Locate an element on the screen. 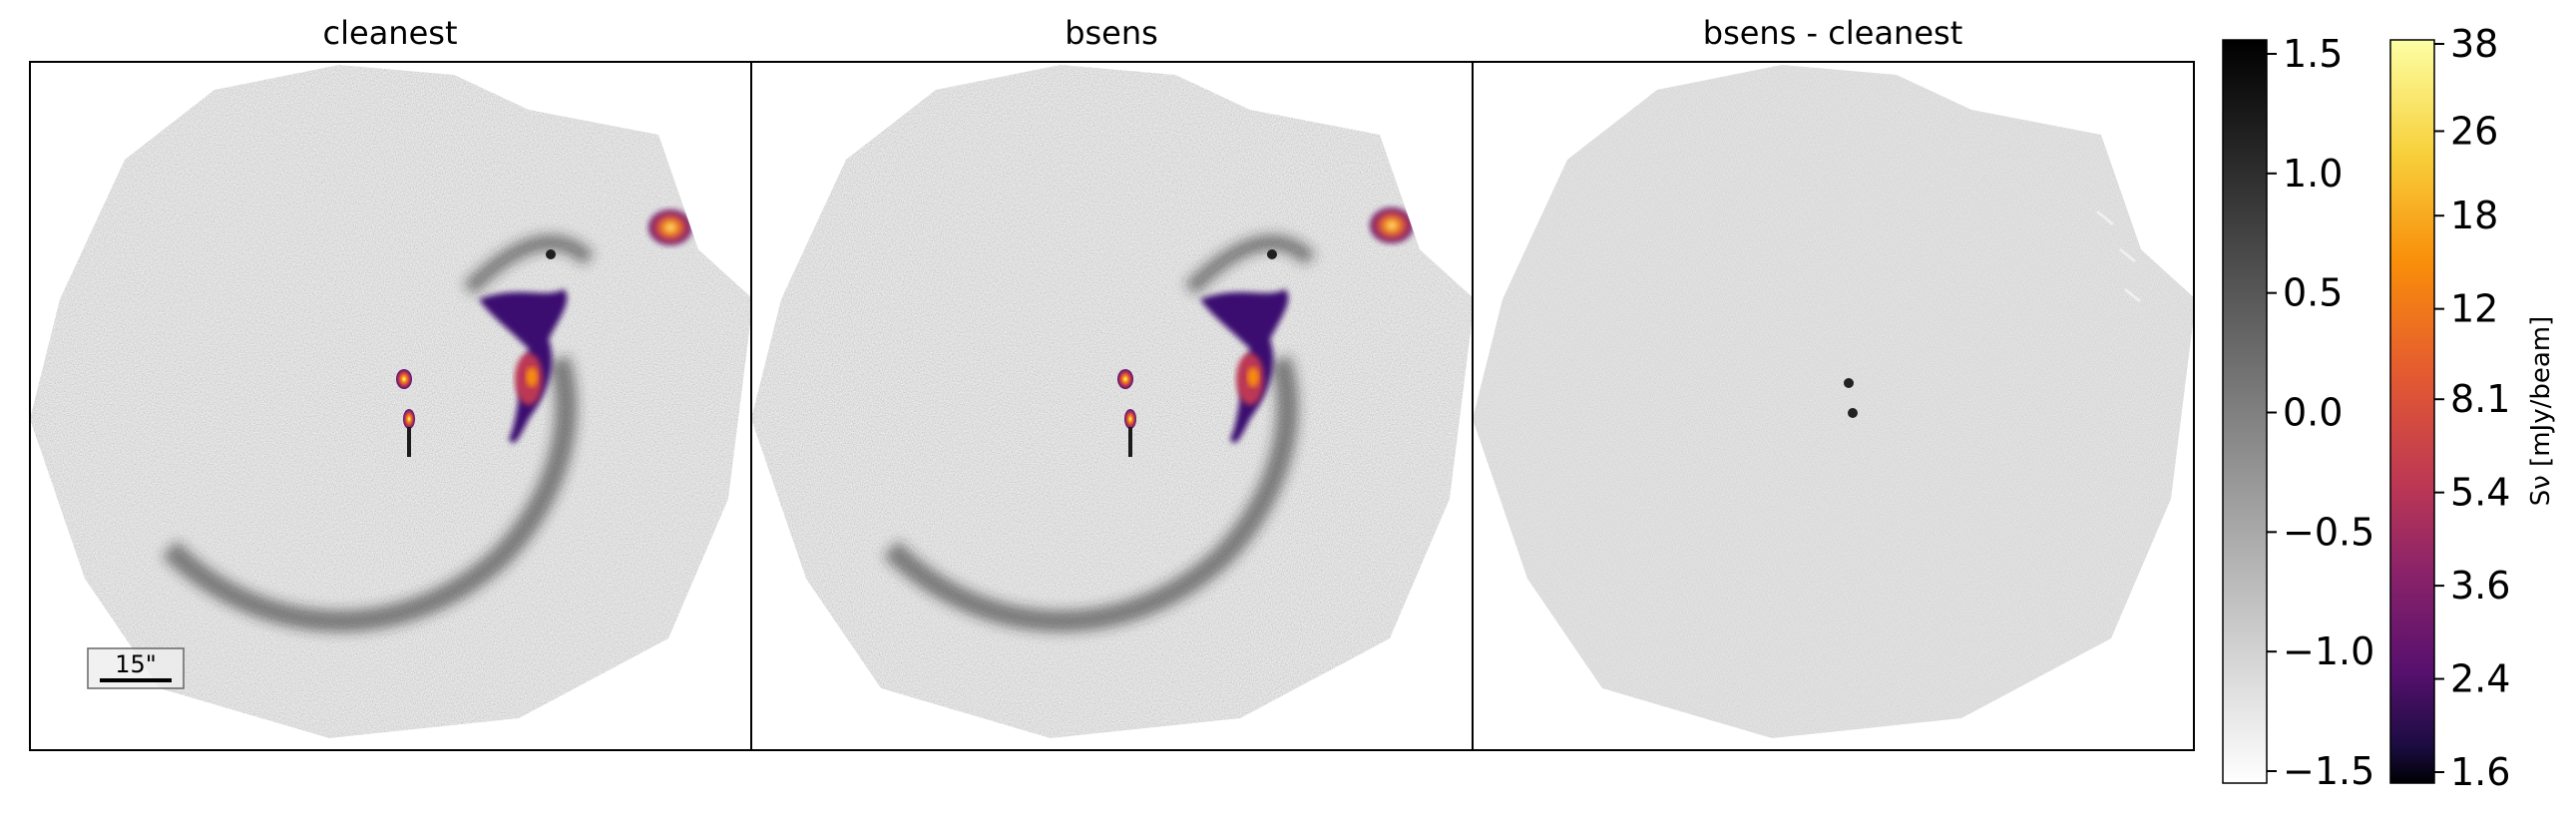  panel-title-bsens: bsens is located at coordinates (1111, 33).